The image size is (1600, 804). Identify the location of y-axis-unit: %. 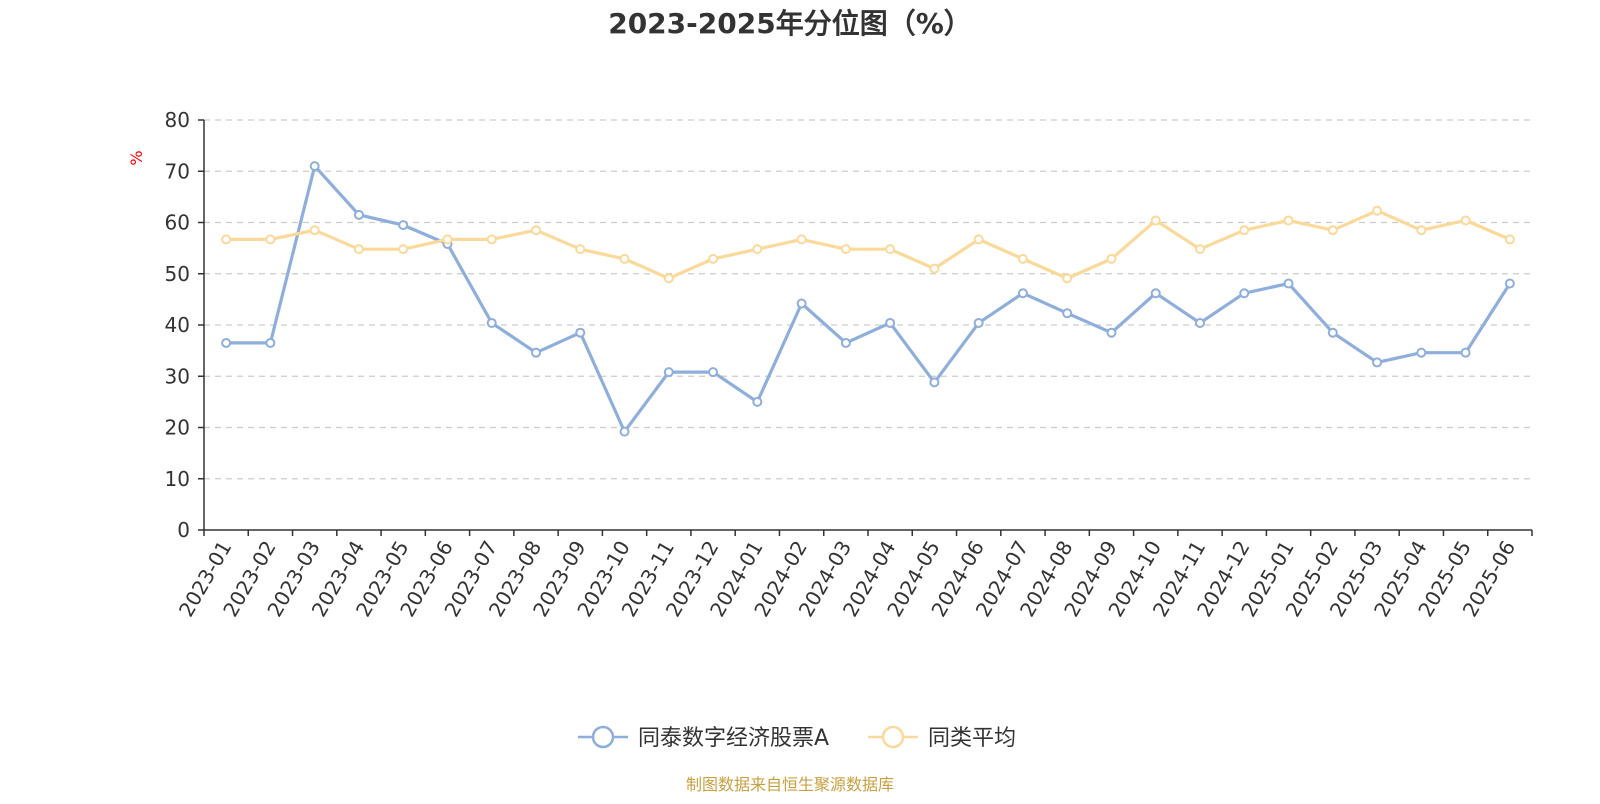
(136, 157).